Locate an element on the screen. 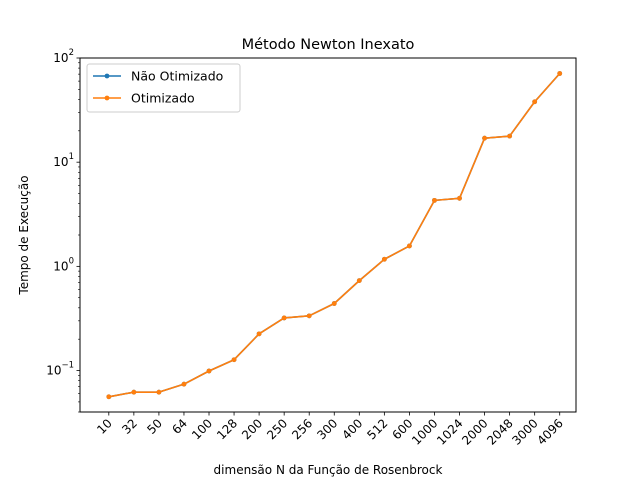 This screenshot has height=480, width=640. chart-title: Método Newton Inexato is located at coordinates (328, 45).